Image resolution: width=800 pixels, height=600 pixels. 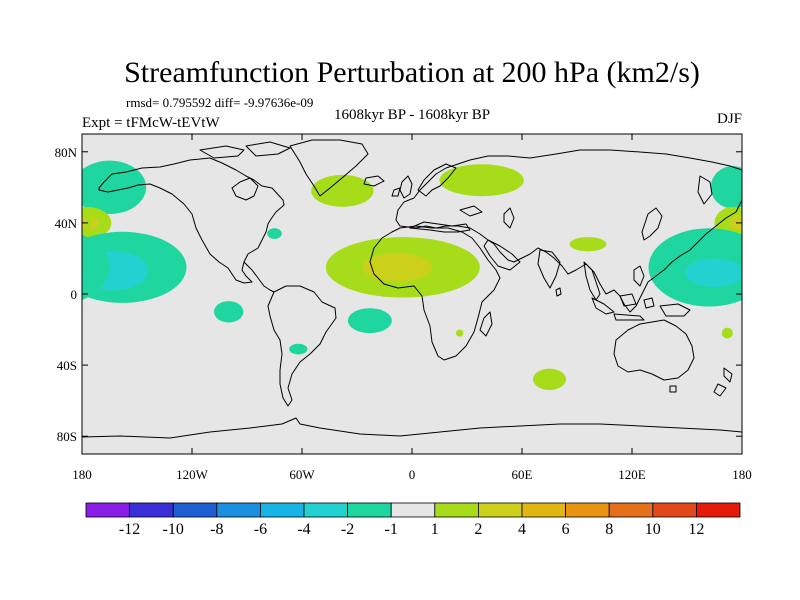 What do you see at coordinates (412, 474) in the screenshot?
I see `x-tick-label-3: 0` at bounding box center [412, 474].